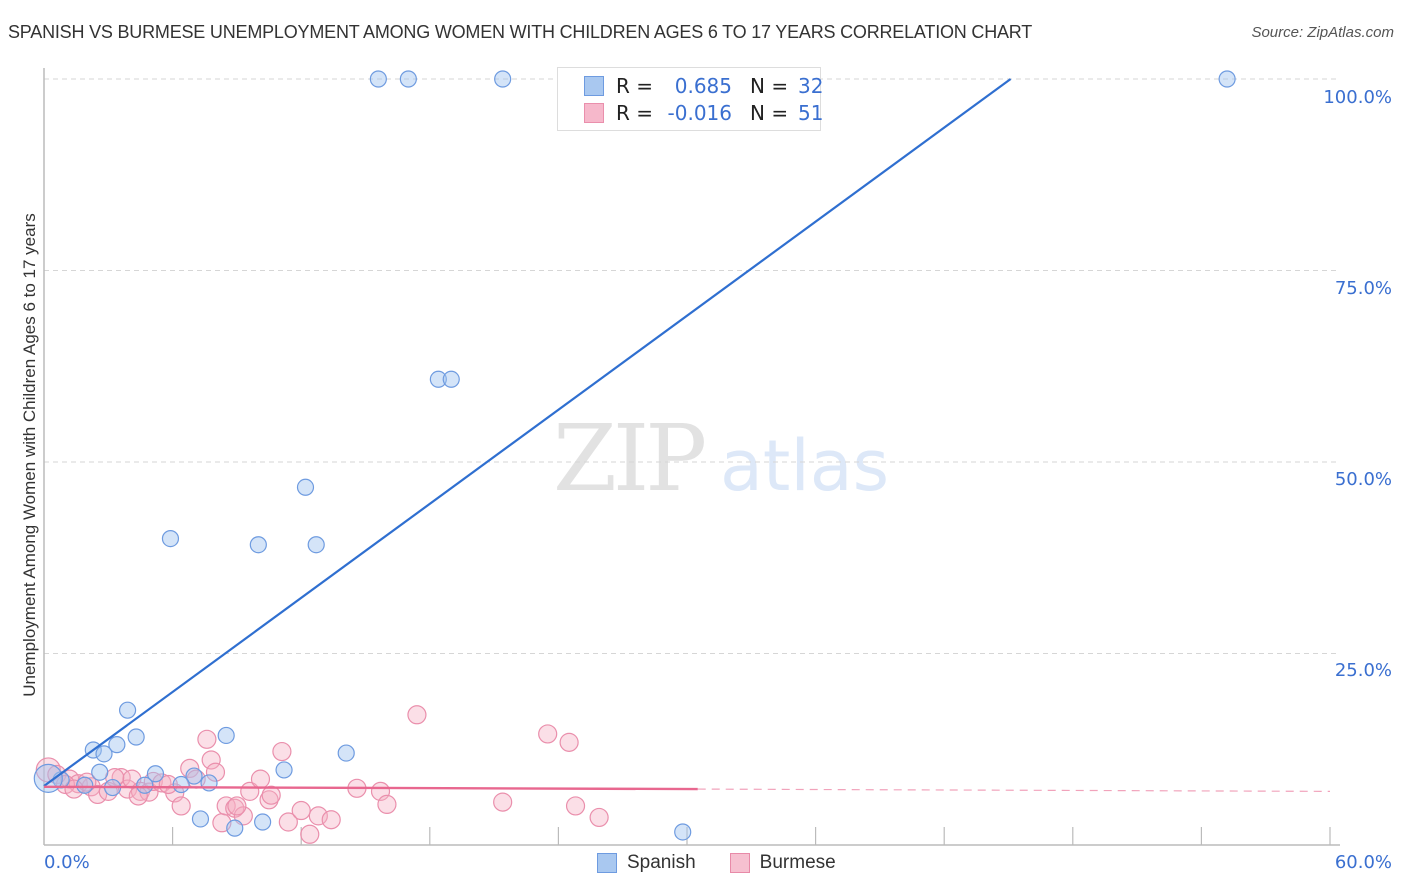 The width and height of the screenshot is (1406, 892). What do you see at coordinates (1357, 97) in the screenshot?
I see `y-tick-100: 100.0%` at bounding box center [1357, 97].